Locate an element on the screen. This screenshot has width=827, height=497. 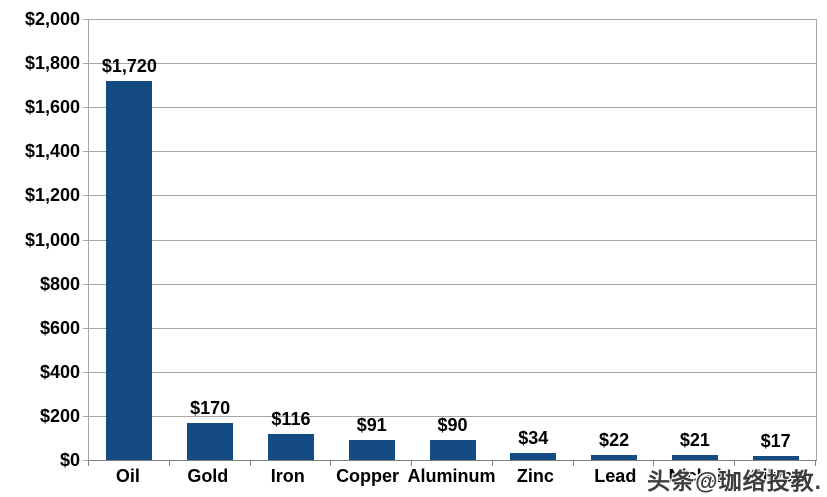
bar-slot: $21 is located at coordinates (694, 239).